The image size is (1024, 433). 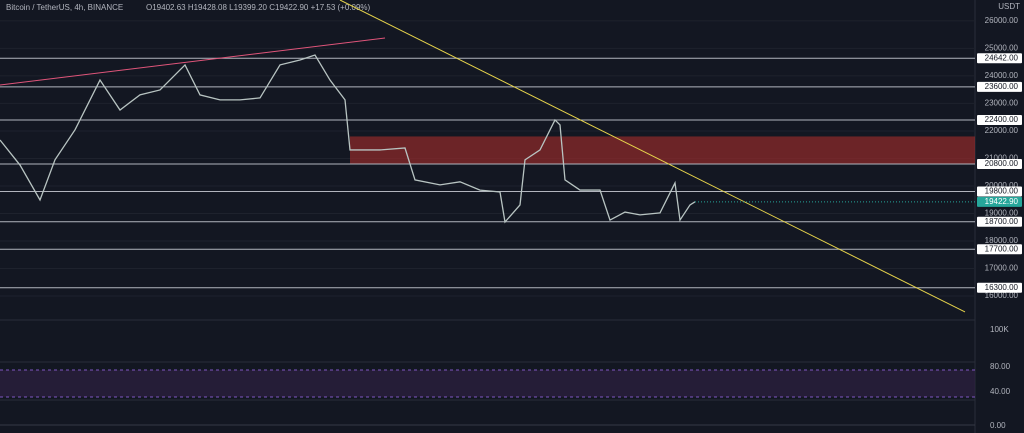 What do you see at coordinates (1002, 213) in the screenshot?
I see `y-tick-label: 19000.00` at bounding box center [1002, 213].